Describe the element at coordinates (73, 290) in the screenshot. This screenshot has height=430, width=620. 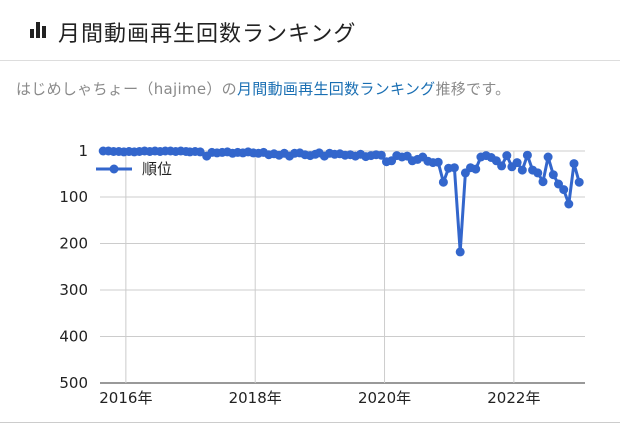
I see `y-tick-label: 300` at that location.